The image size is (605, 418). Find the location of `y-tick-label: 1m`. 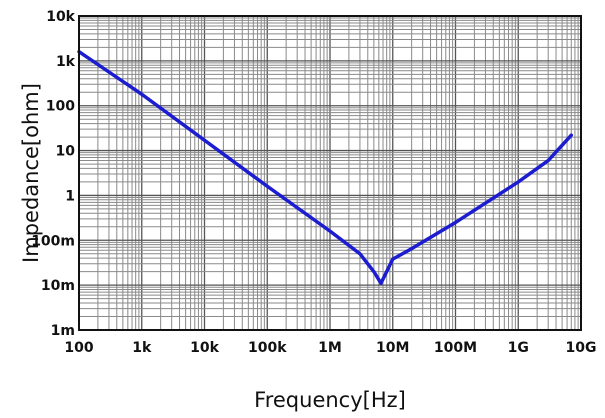

y-tick-label: 1m is located at coordinates (63, 331).